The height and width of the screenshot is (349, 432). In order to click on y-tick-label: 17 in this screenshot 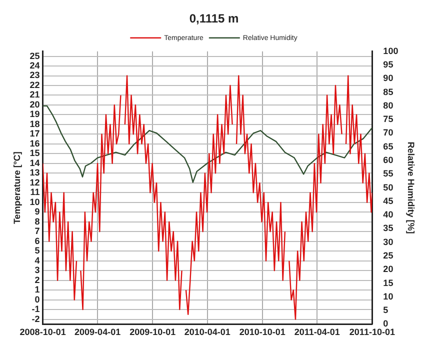, I will do `click(35, 133)`.